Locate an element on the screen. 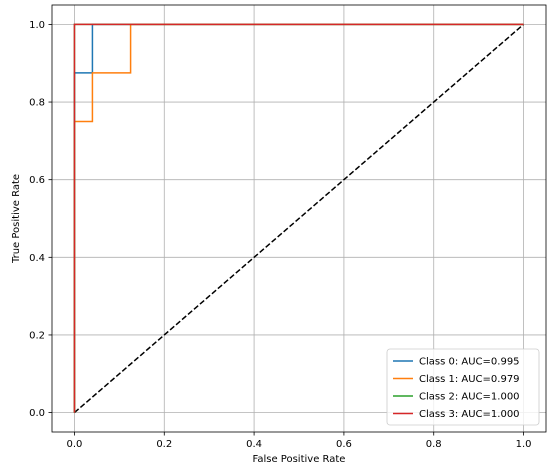  y-tick-label-5: 1.0 is located at coordinates (37, 25).